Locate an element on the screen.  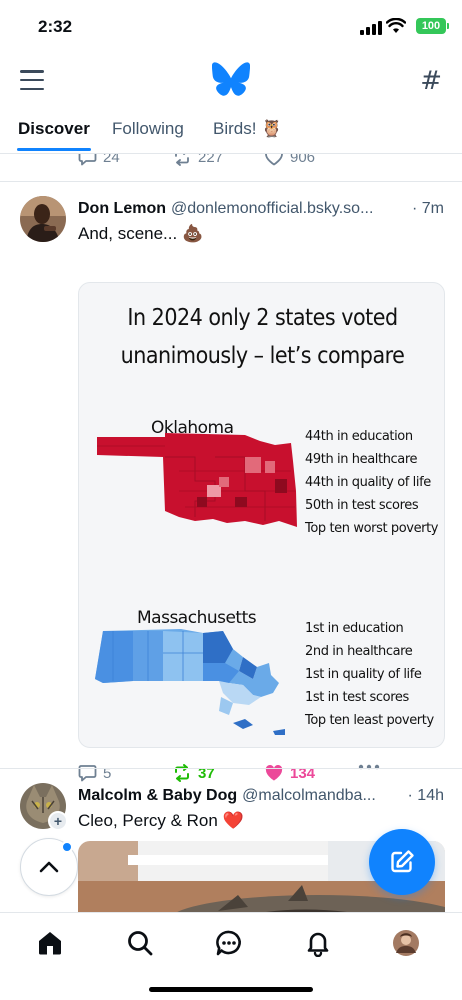
stat: 2nd in healthcare is located at coordinates (359, 651).